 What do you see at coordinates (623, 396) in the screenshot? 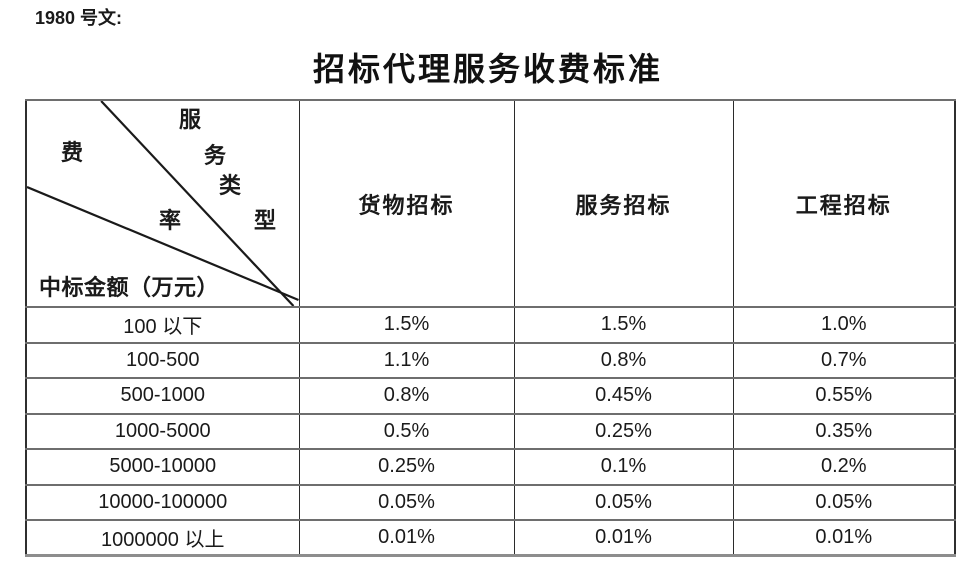
I see `rate-cell: 0.45%` at bounding box center [623, 396].